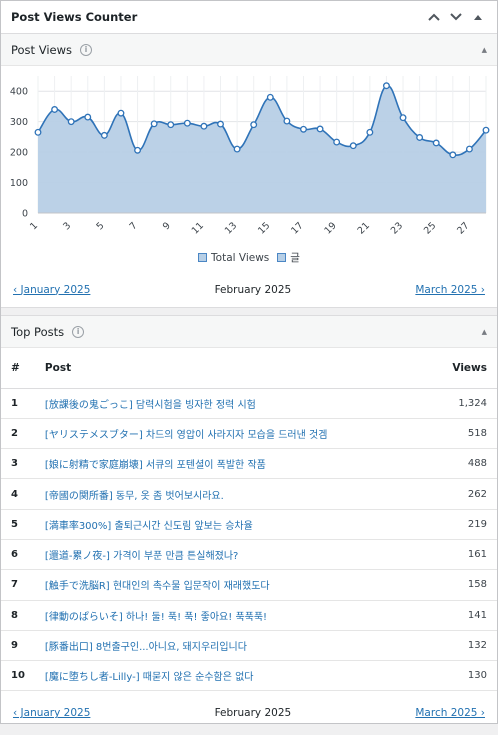  Describe the element at coordinates (167, 226) in the screenshot. I see `x-tick-label: 9` at that location.